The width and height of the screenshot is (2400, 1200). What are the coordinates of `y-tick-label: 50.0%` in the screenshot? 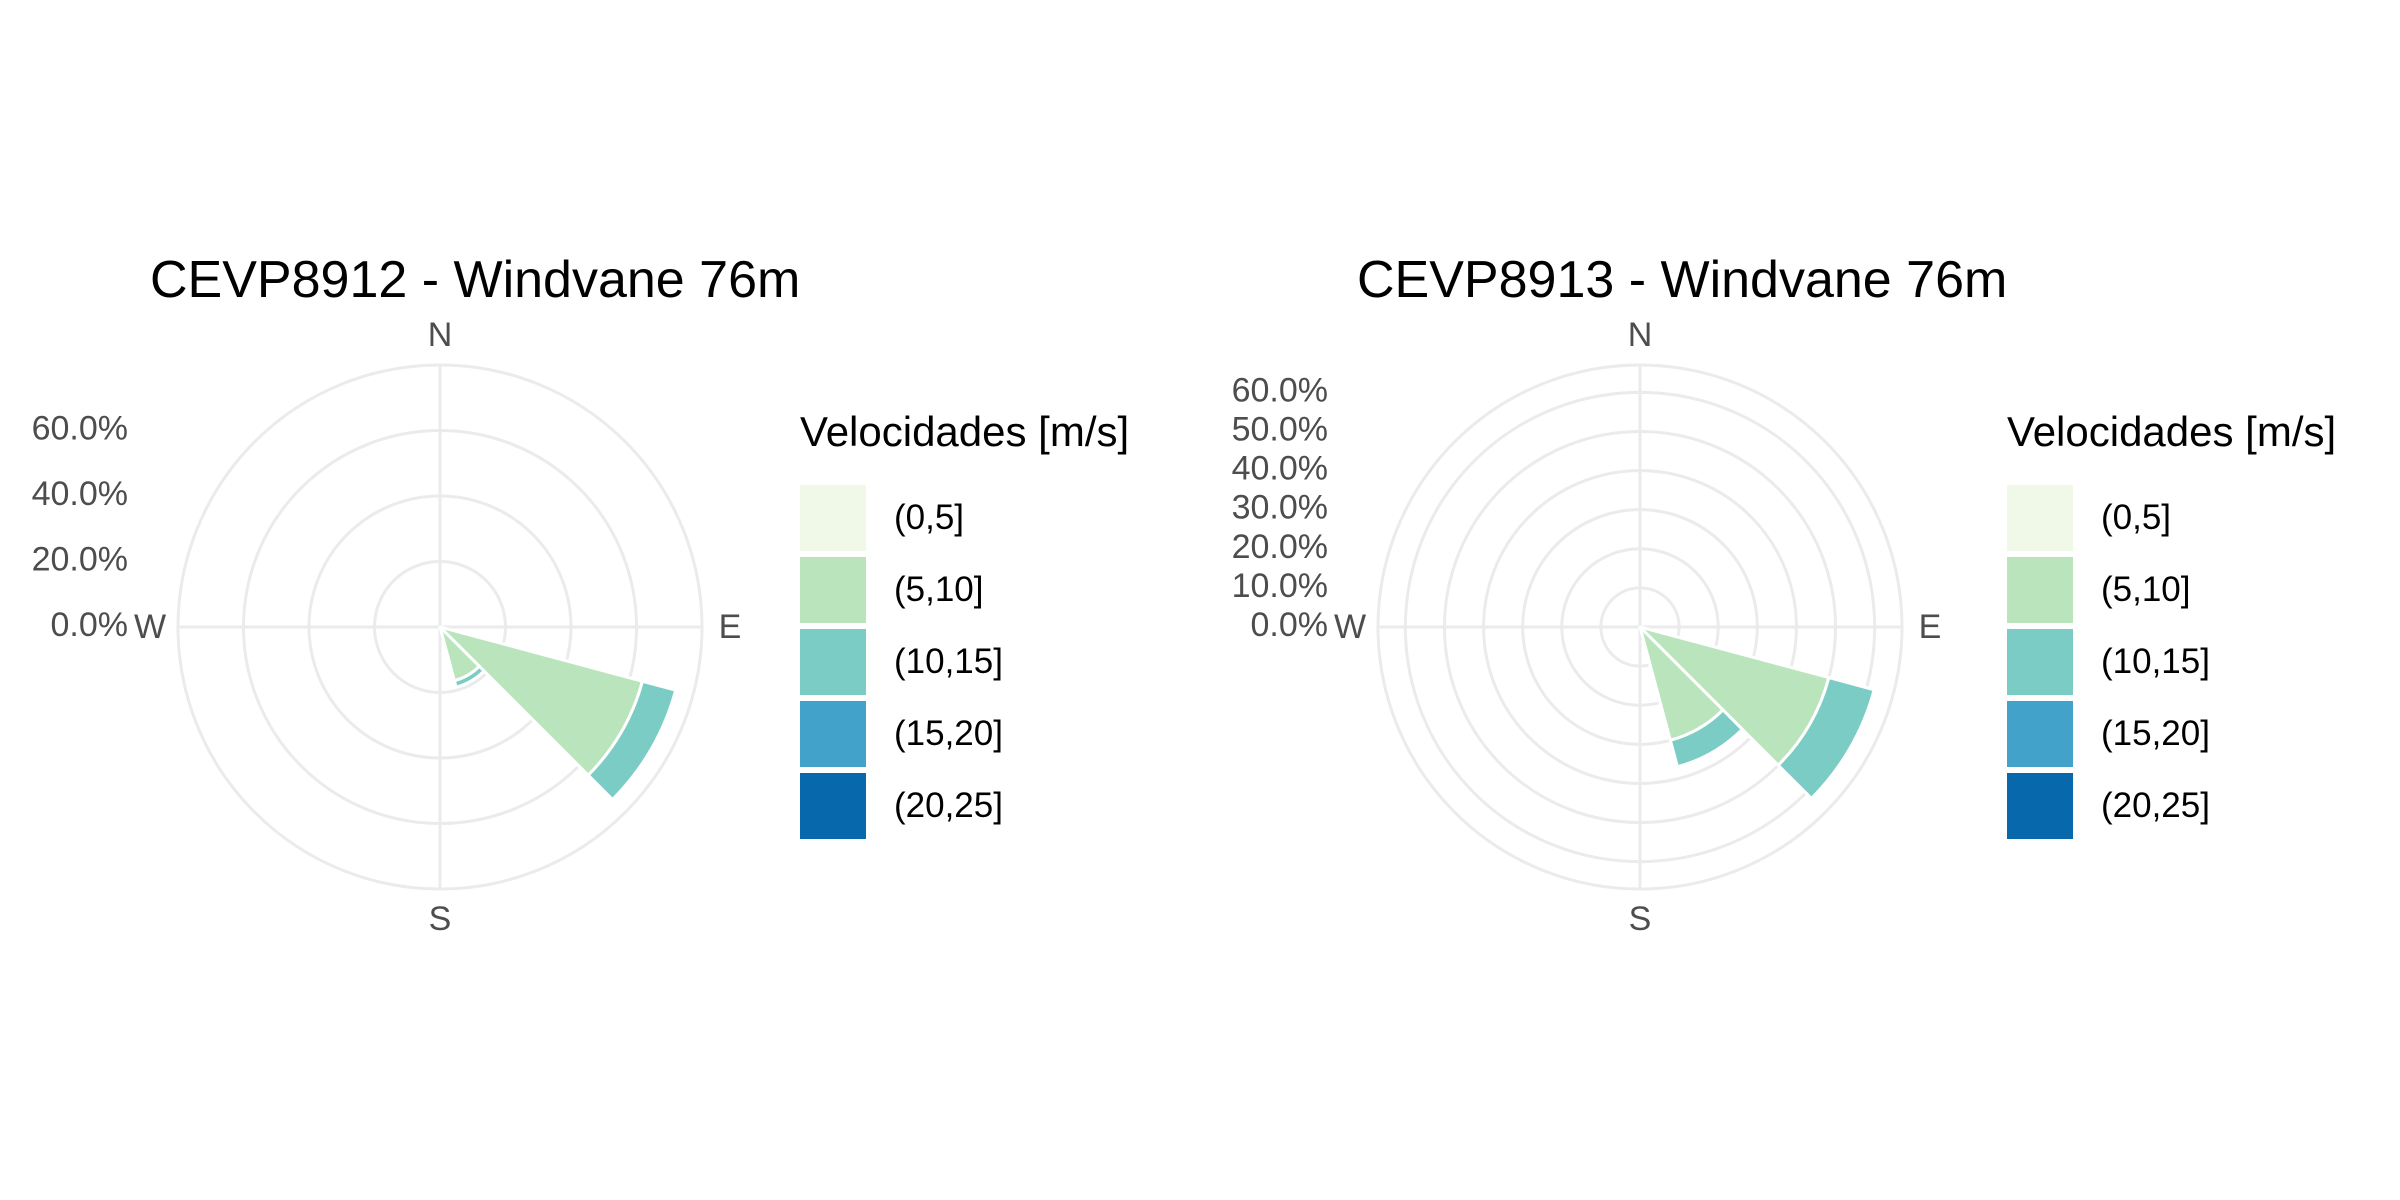 It's located at (1280, 429).